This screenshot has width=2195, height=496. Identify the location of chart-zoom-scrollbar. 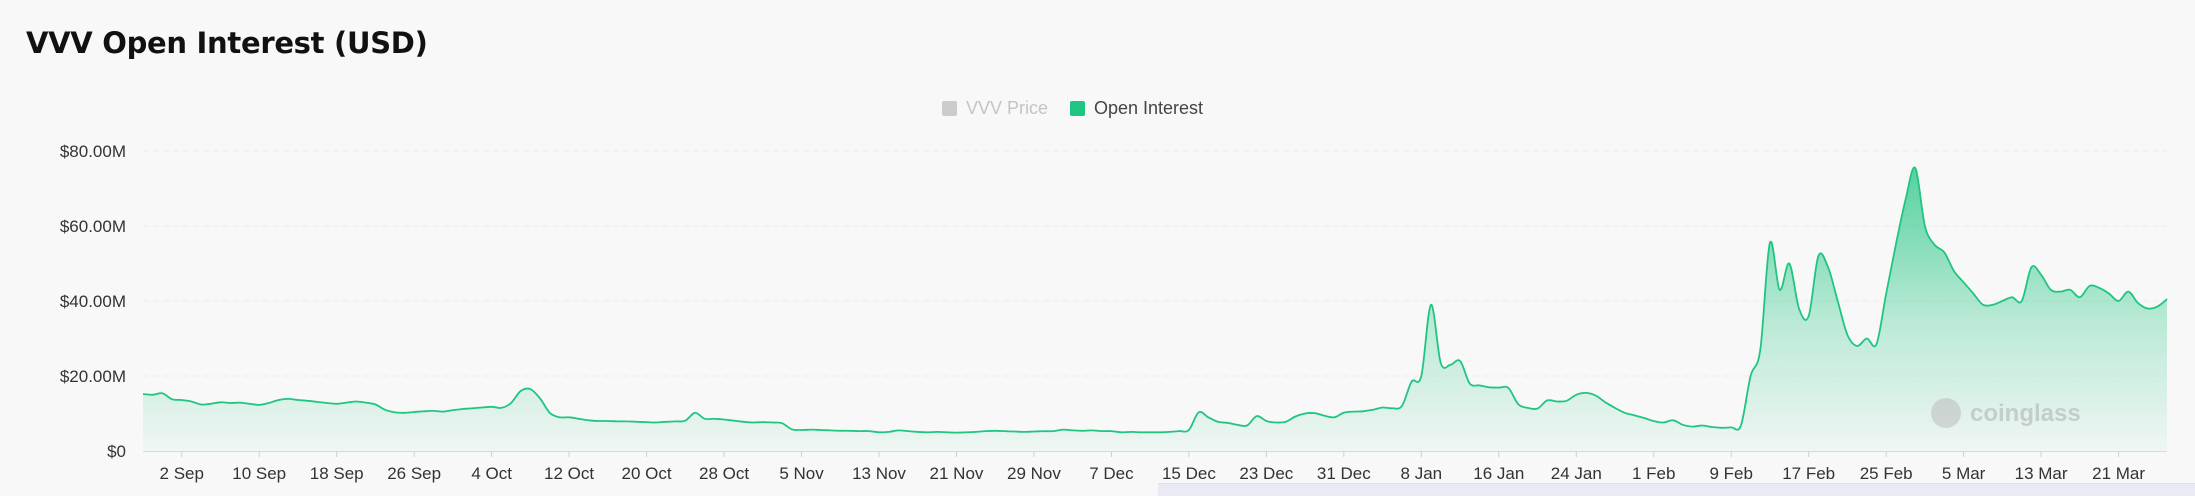
(1676, 489).